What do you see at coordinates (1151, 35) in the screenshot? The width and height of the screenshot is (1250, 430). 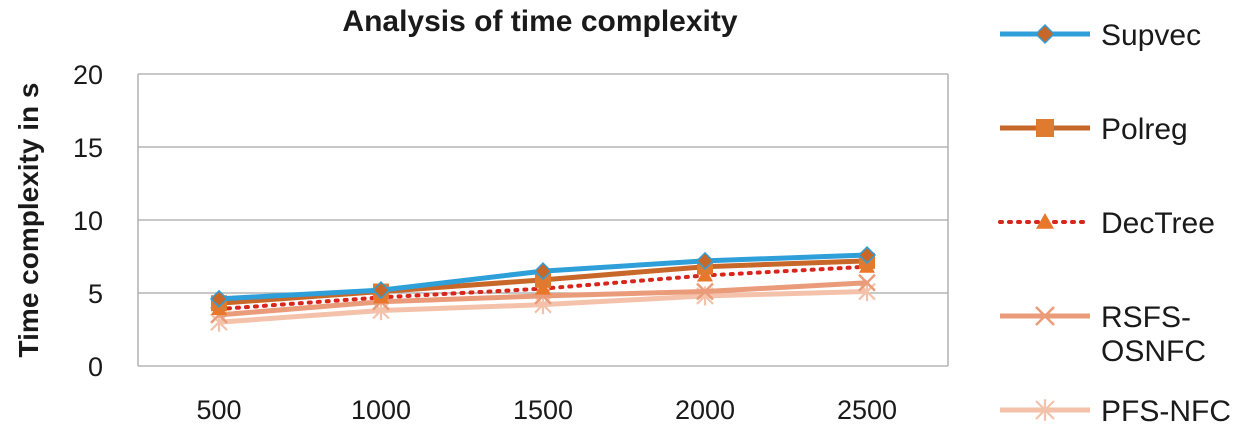 I see `legend-label: Supvec` at bounding box center [1151, 35].